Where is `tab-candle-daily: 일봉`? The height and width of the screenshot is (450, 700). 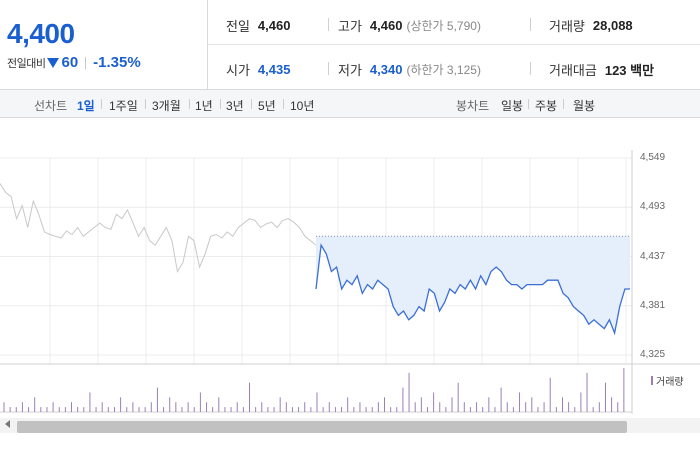 tab-candle-daily: 일봉 is located at coordinates (512, 106).